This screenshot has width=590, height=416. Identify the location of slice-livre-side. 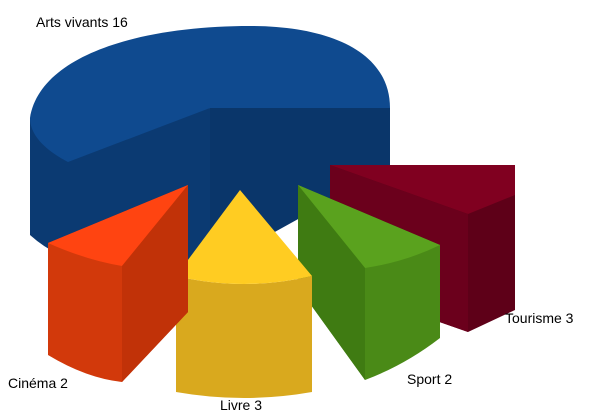
(244, 337).